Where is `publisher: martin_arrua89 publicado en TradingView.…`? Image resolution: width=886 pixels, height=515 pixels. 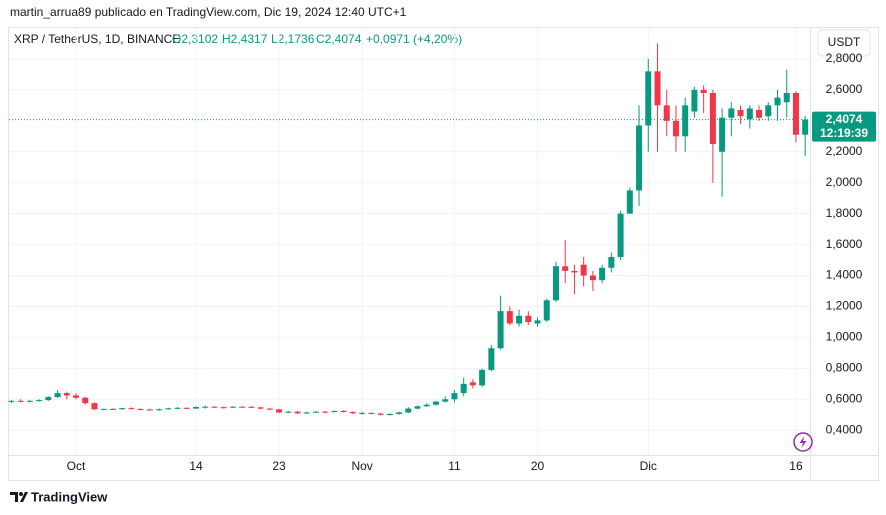 publisher: martin_arrua89 publicado en TradingView.… is located at coordinates (208, 12).